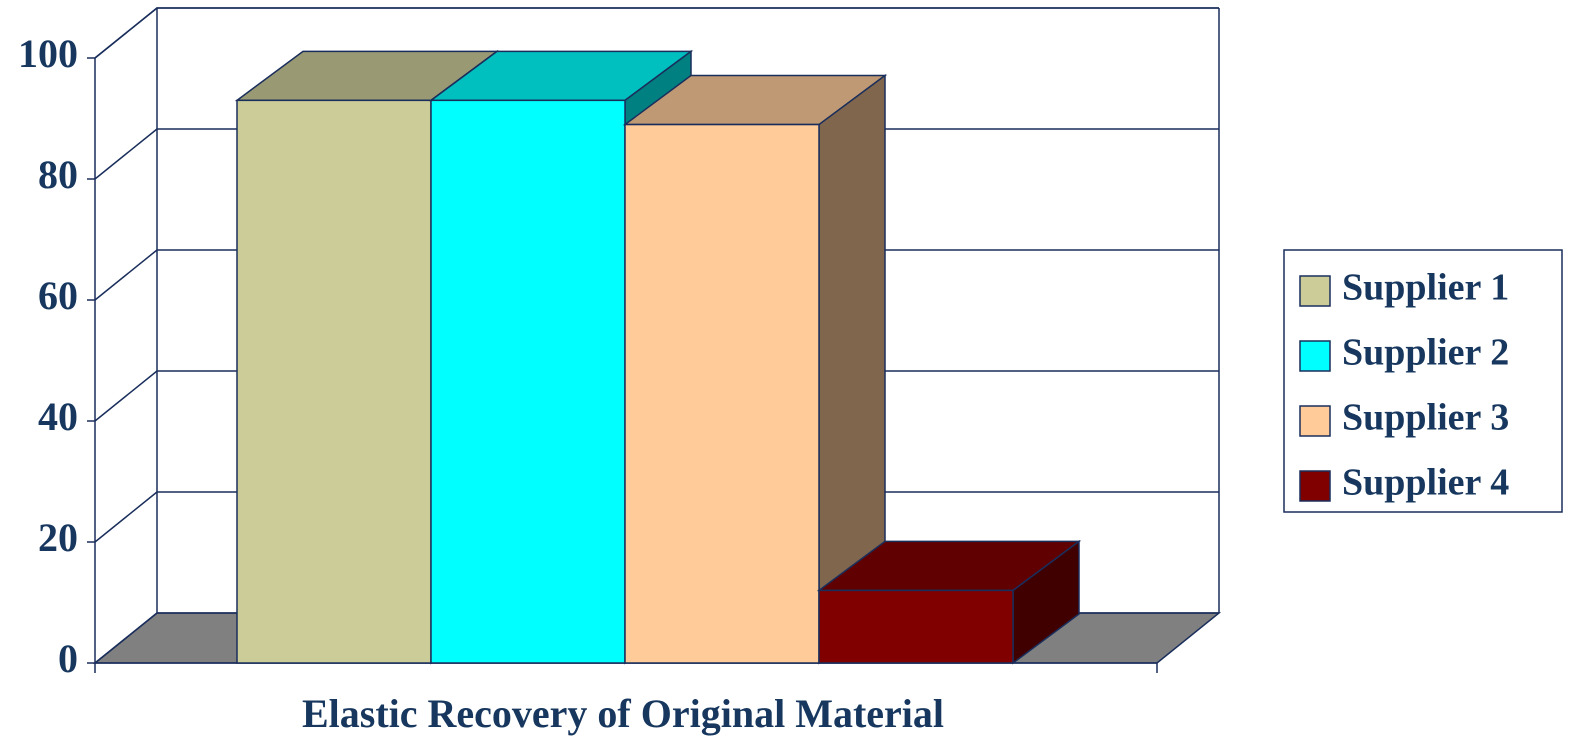 The height and width of the screenshot is (756, 1584). I want to click on y-tick-label: 40, so click(58, 416).